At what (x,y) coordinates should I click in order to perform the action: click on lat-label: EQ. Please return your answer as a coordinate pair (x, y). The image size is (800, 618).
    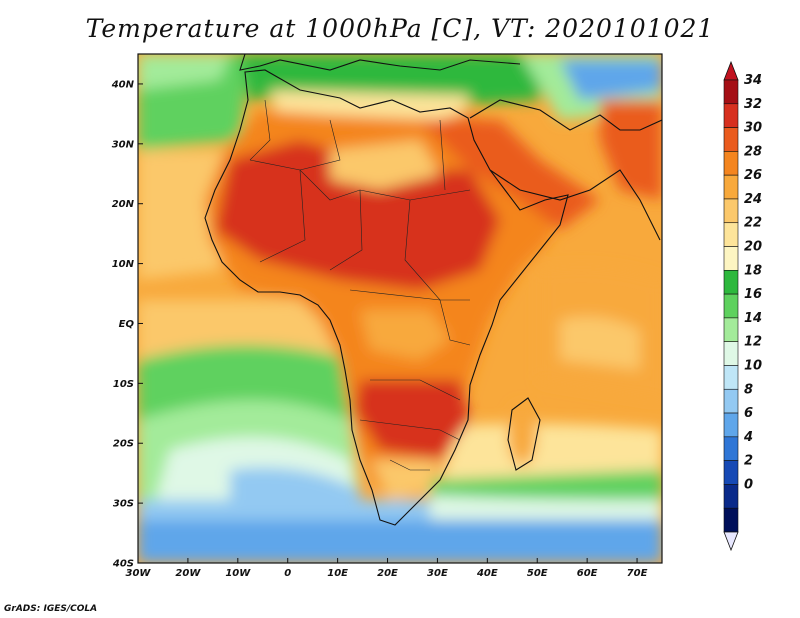
    Looking at the image, I should click on (127, 324).